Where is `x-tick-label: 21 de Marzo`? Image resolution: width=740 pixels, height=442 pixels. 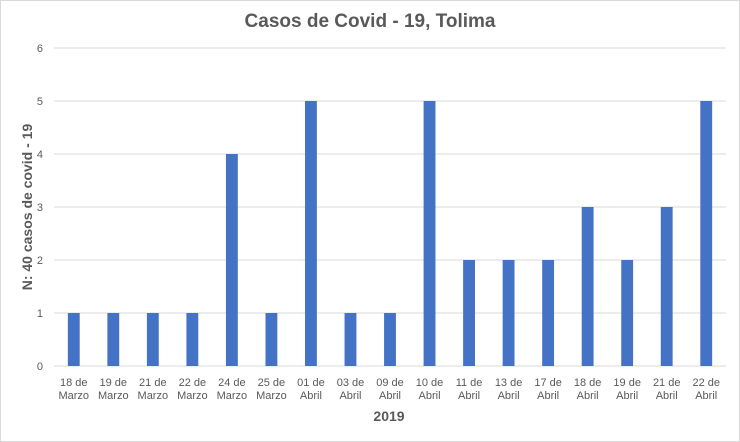
x-tick-label: 21 de Marzo is located at coordinates (153, 389).